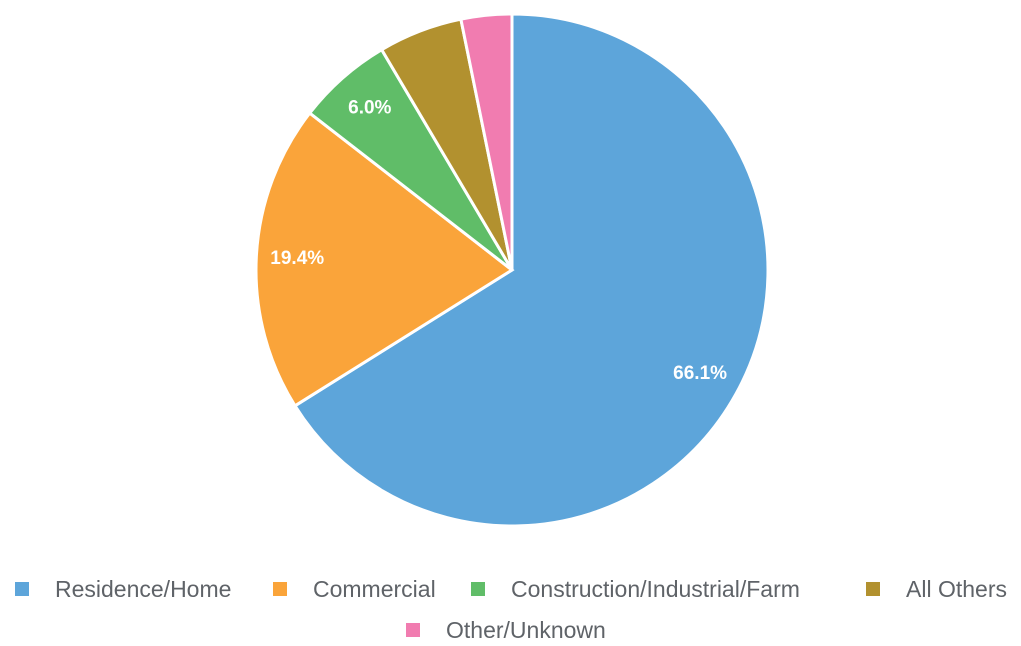 The image size is (1021, 646). What do you see at coordinates (700, 373) in the screenshot?
I see `data-label: 66.1%` at bounding box center [700, 373].